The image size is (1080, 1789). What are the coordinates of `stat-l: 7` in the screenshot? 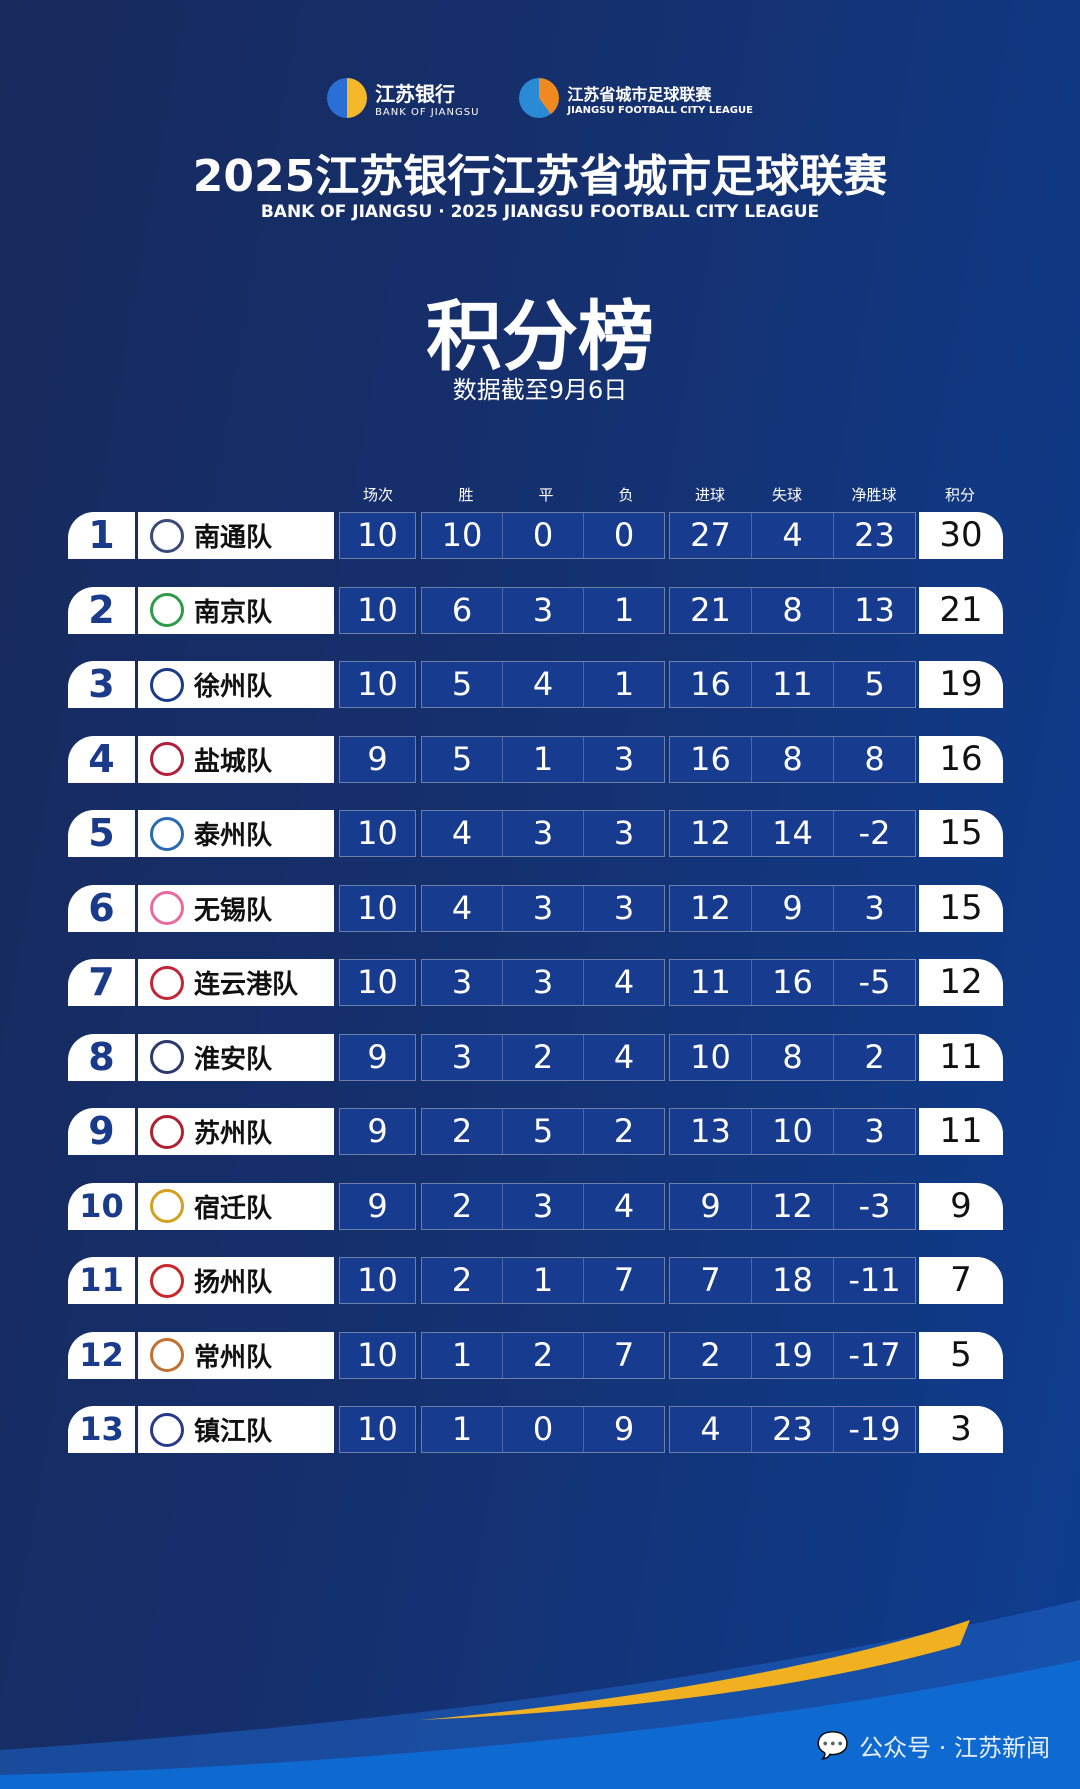 It's located at (624, 1280).